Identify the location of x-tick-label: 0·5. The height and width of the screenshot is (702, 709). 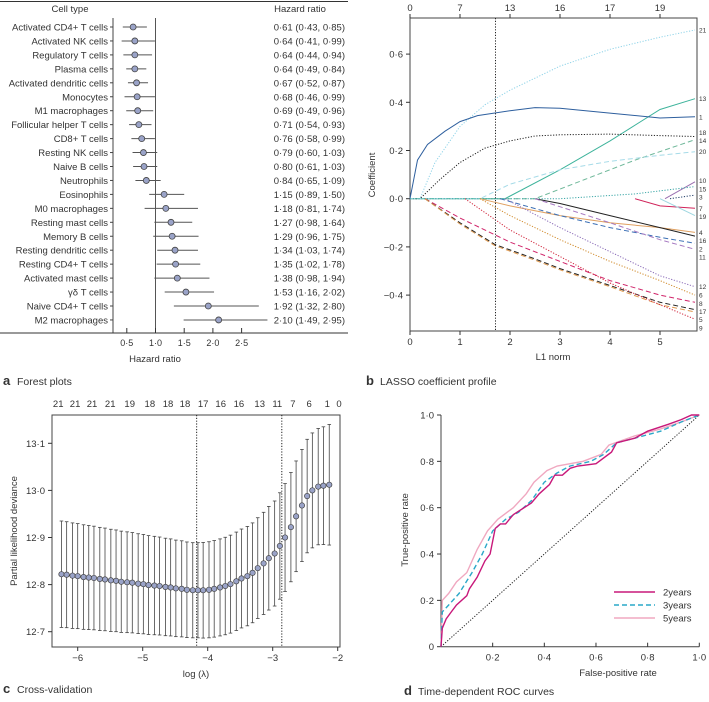
(126, 343).